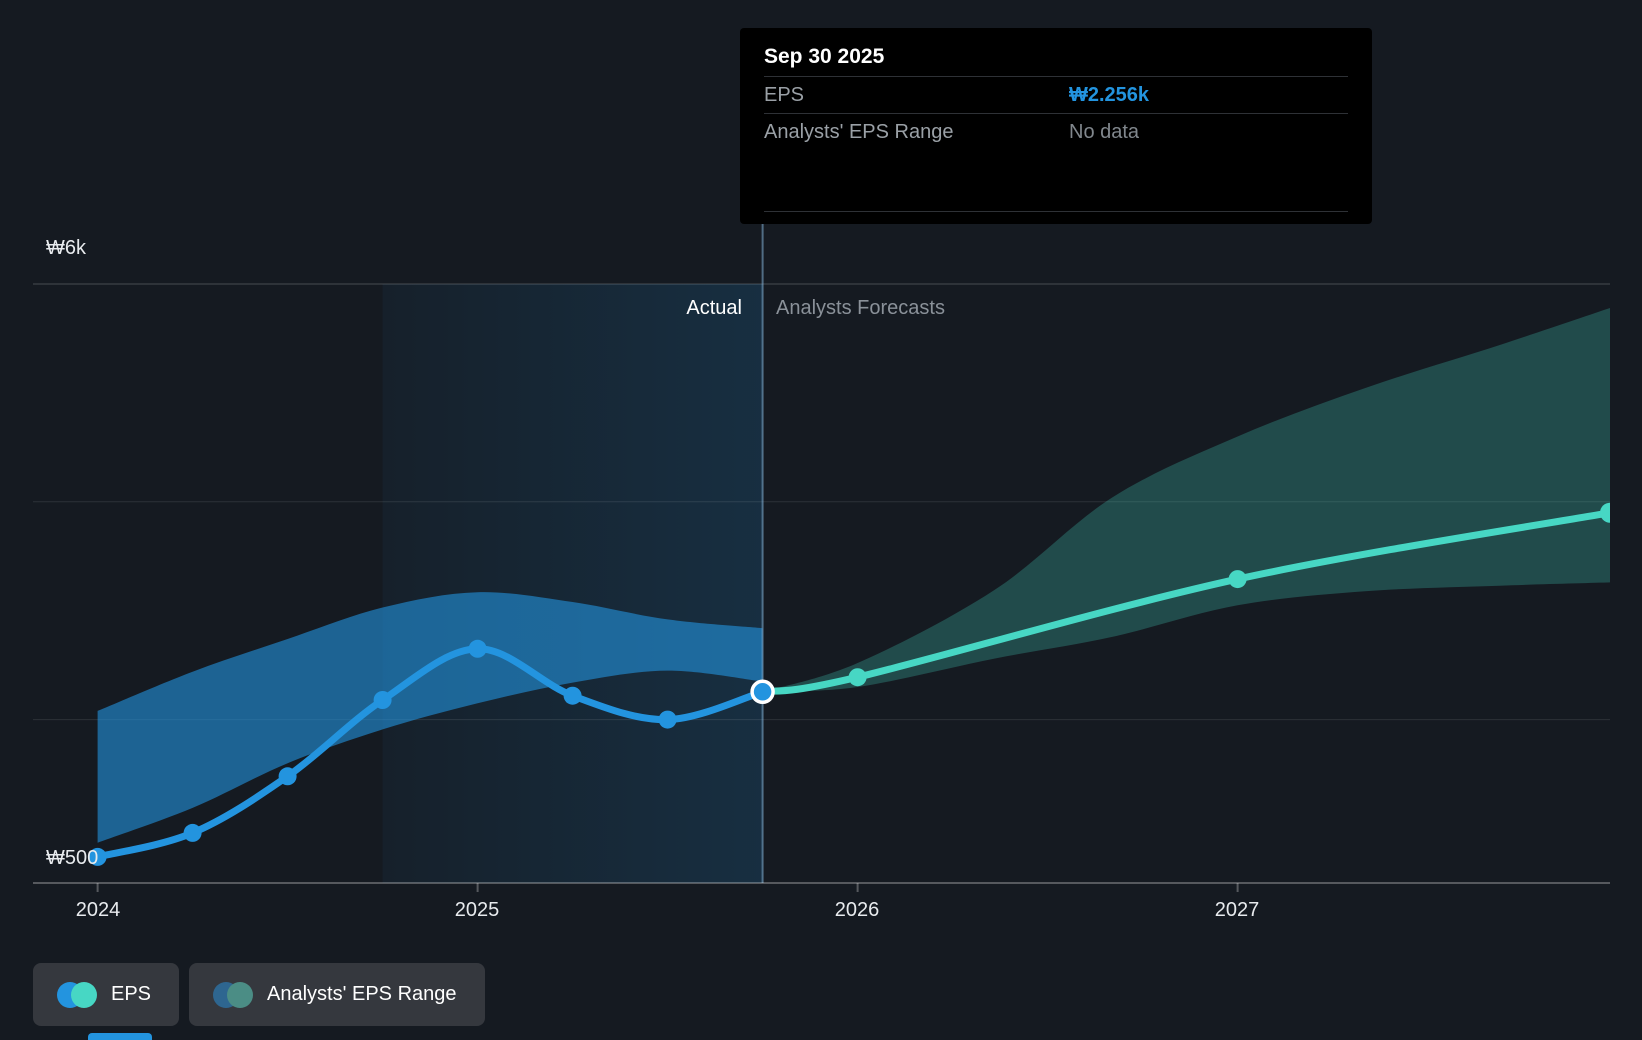 The width and height of the screenshot is (1642, 1040). Describe the element at coordinates (714, 308) in the screenshot. I see `actual-section-label: Actual` at that location.